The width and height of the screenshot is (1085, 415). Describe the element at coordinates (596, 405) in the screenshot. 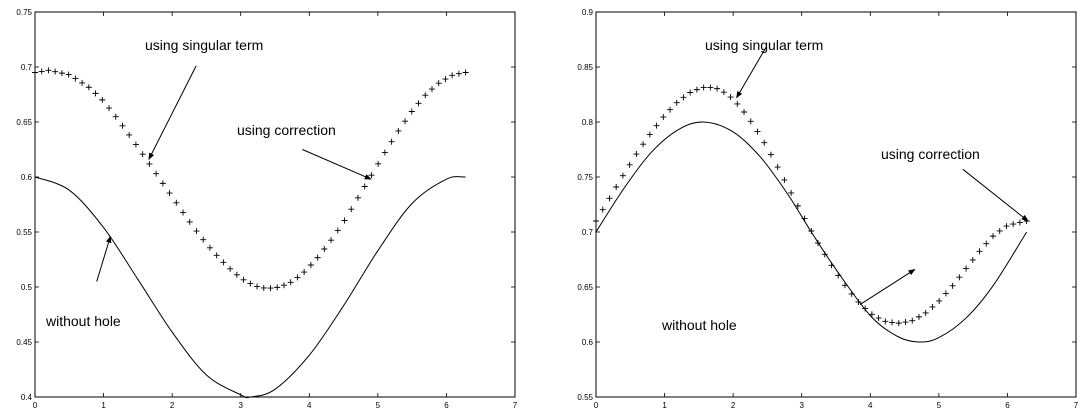

I see `x-tick-label: 0` at that location.